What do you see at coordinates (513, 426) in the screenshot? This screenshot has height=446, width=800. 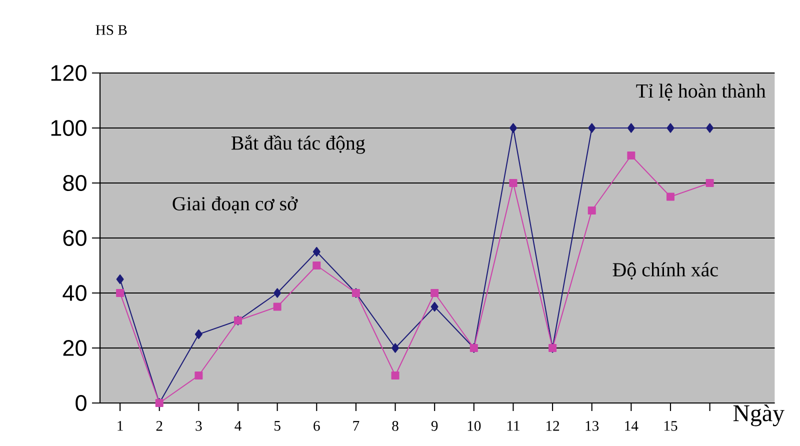 I see `x-tick-label: 11` at bounding box center [513, 426].